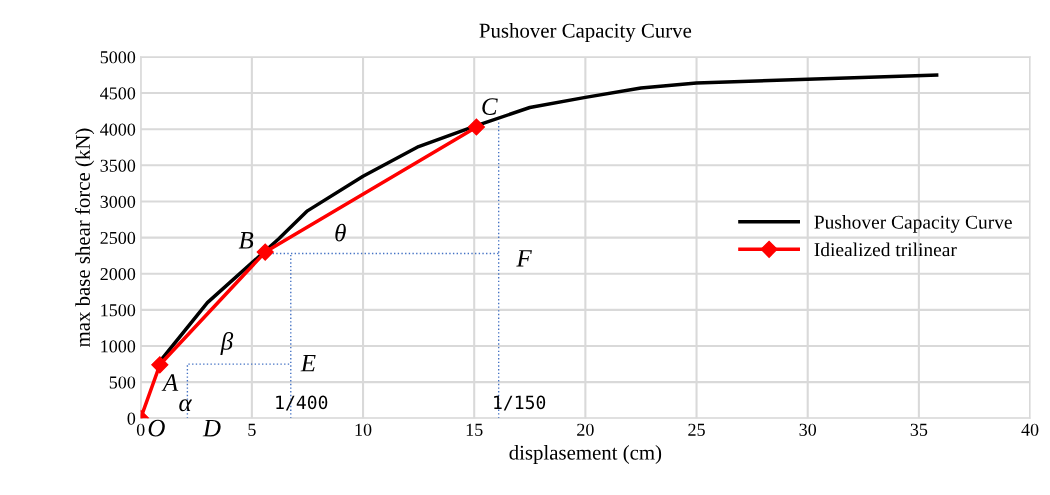  I want to click on x-tick-label: 20, so click(585, 429).